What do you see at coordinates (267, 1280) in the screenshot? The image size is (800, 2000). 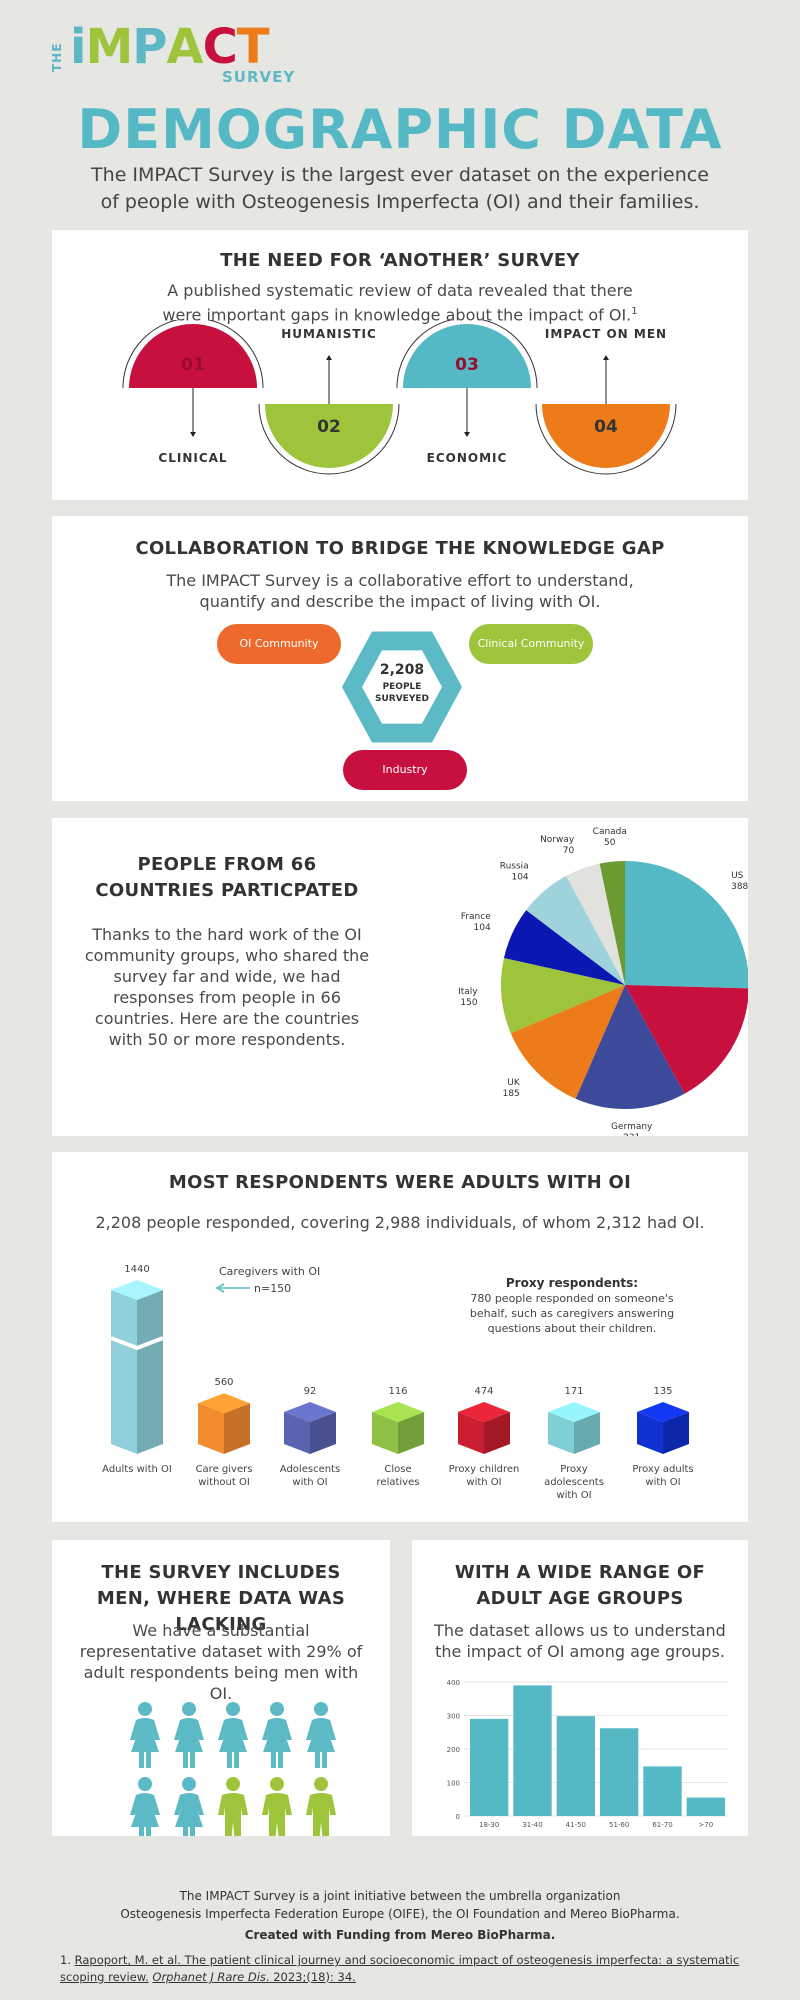 I see `caregivers-annotation: Caregivers with OI n=150` at bounding box center [267, 1280].